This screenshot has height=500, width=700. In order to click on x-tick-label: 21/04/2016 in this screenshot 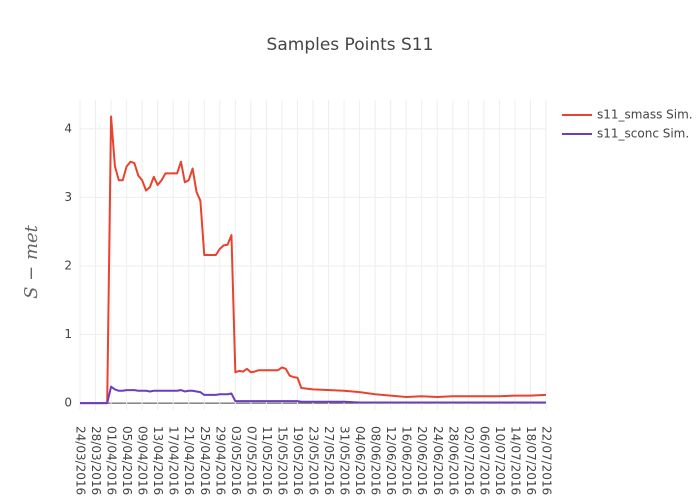, I will do `click(189, 460)`.